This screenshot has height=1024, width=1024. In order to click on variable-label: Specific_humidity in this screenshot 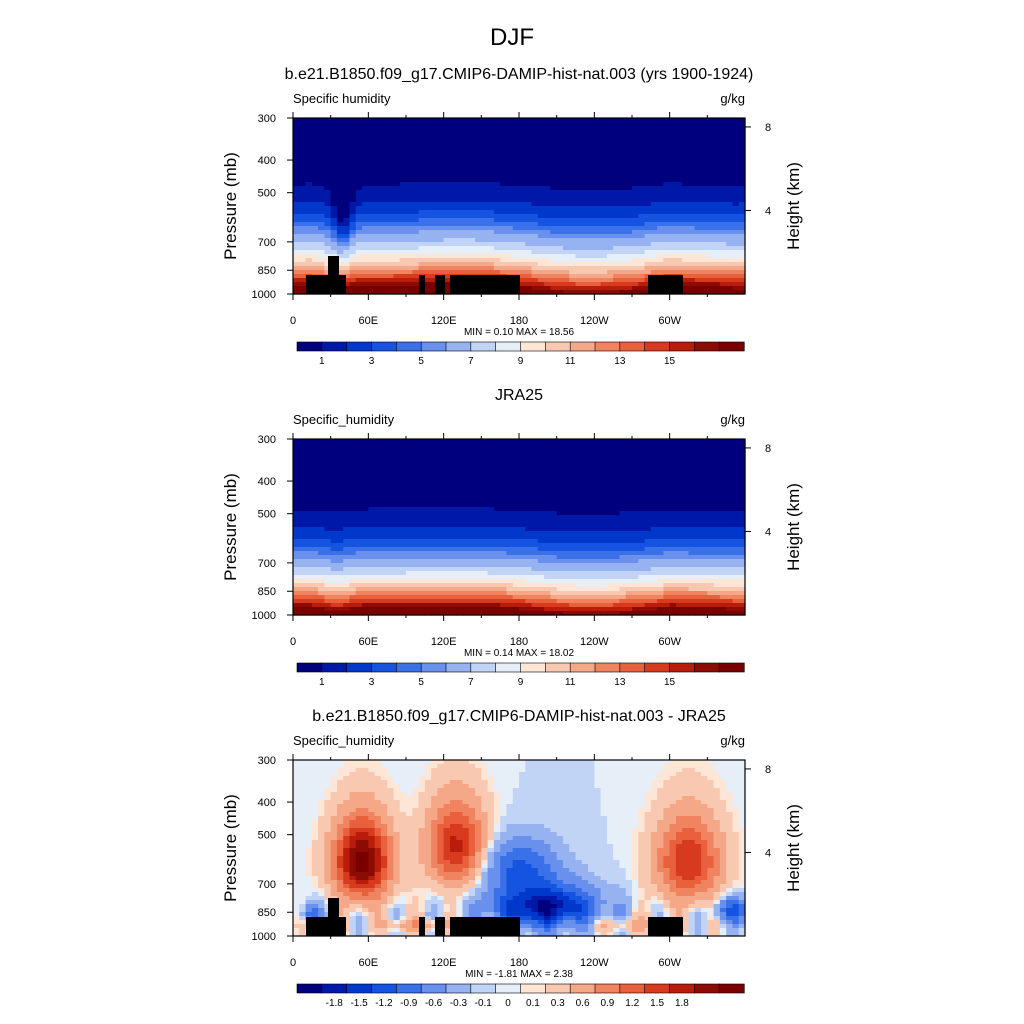, I will do `click(344, 419)`.